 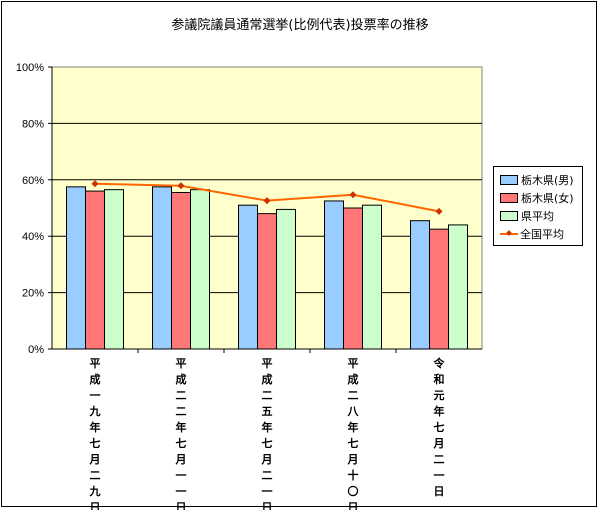 What do you see at coordinates (36, 350) in the screenshot?
I see `y-tick-label: 0%` at bounding box center [36, 350].